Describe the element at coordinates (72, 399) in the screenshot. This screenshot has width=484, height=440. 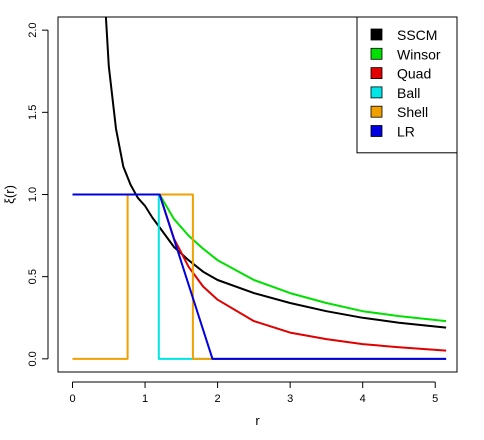
I see `x-tick-label: 0` at that location.